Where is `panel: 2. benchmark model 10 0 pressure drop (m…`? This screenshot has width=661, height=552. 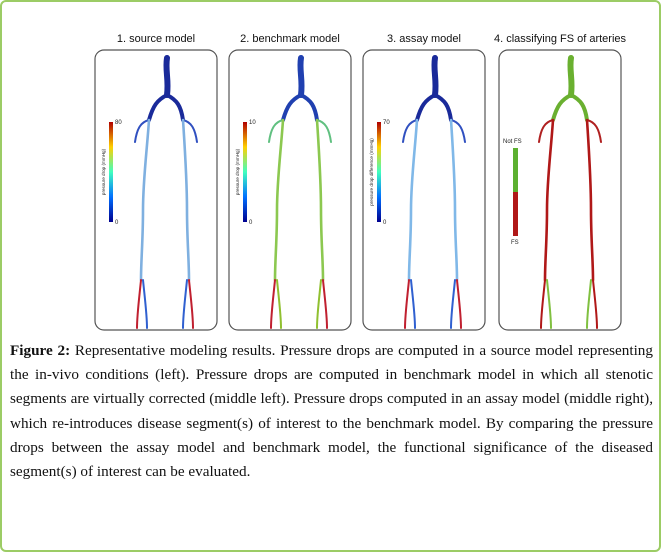 panel: 2. benchmark model 10 0 pressure drop (m… is located at coordinates (290, 182).